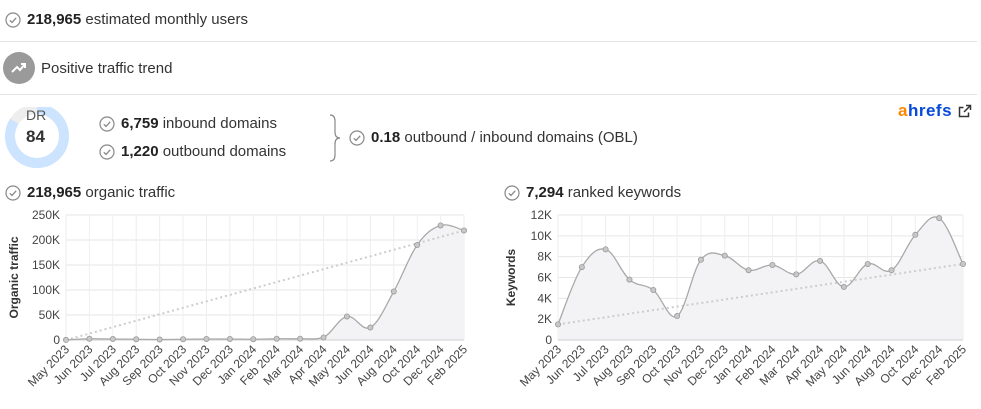 The height and width of the screenshot is (409, 981). I want to click on y-tick-label: 12K, so click(541, 215).